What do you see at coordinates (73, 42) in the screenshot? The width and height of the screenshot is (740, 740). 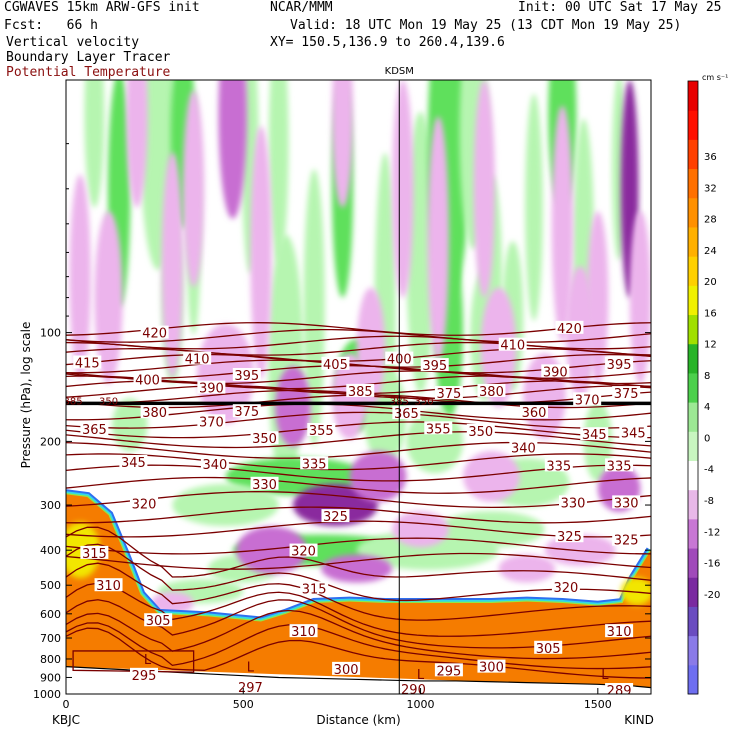 I see `header-field-w: Vertical velocity` at bounding box center [73, 42].